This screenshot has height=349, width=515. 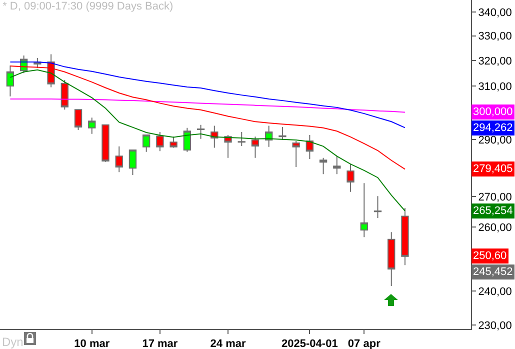 What do you see at coordinates (495, 326) in the screenshot?
I see `y-tick-label: 230,00` at bounding box center [495, 326].